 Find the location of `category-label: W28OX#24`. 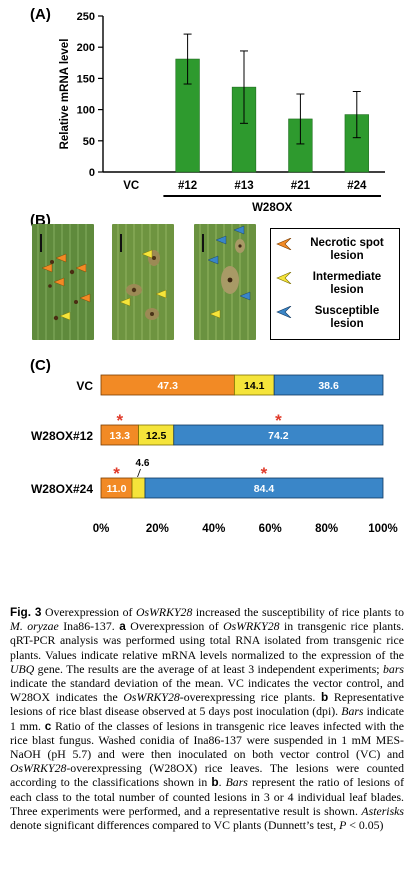

category-label: W28OX#24 is located at coordinates (62, 489).